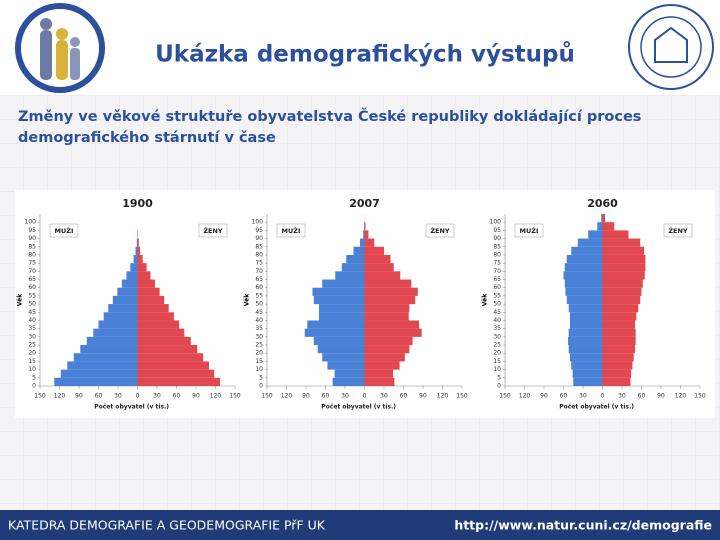 Image resolution: width=720 pixels, height=540 pixels. What do you see at coordinates (32, 304) in the screenshot?
I see `y-tick-label: 50` at bounding box center [32, 304].